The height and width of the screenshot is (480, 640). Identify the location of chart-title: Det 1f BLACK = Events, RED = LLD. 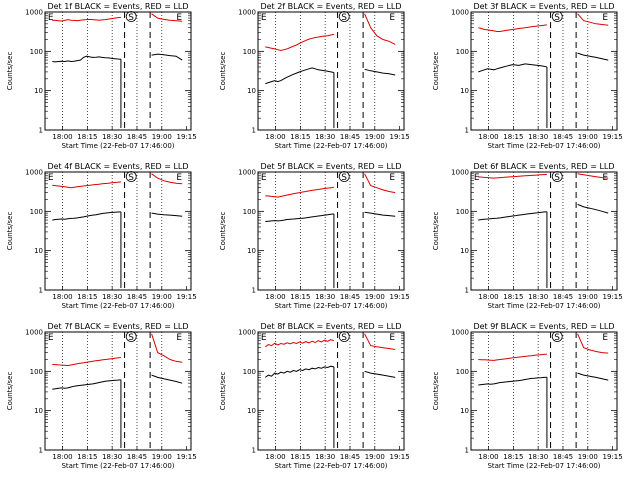
(117, 6).